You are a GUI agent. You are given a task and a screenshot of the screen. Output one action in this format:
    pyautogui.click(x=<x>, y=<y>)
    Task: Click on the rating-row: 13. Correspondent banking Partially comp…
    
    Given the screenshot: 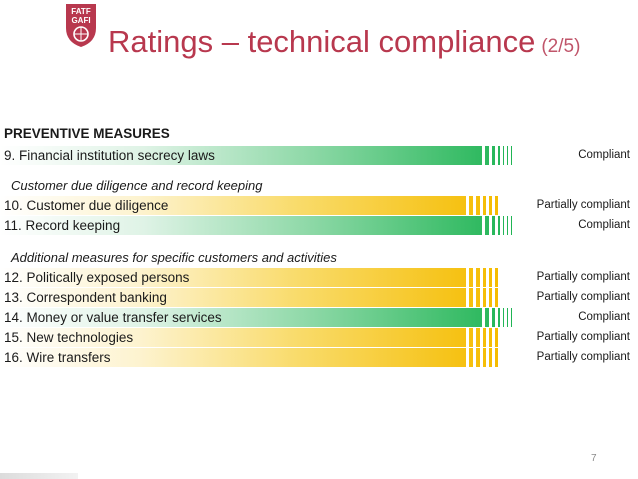 What is the action you would take?
    pyautogui.click(x=319, y=297)
    